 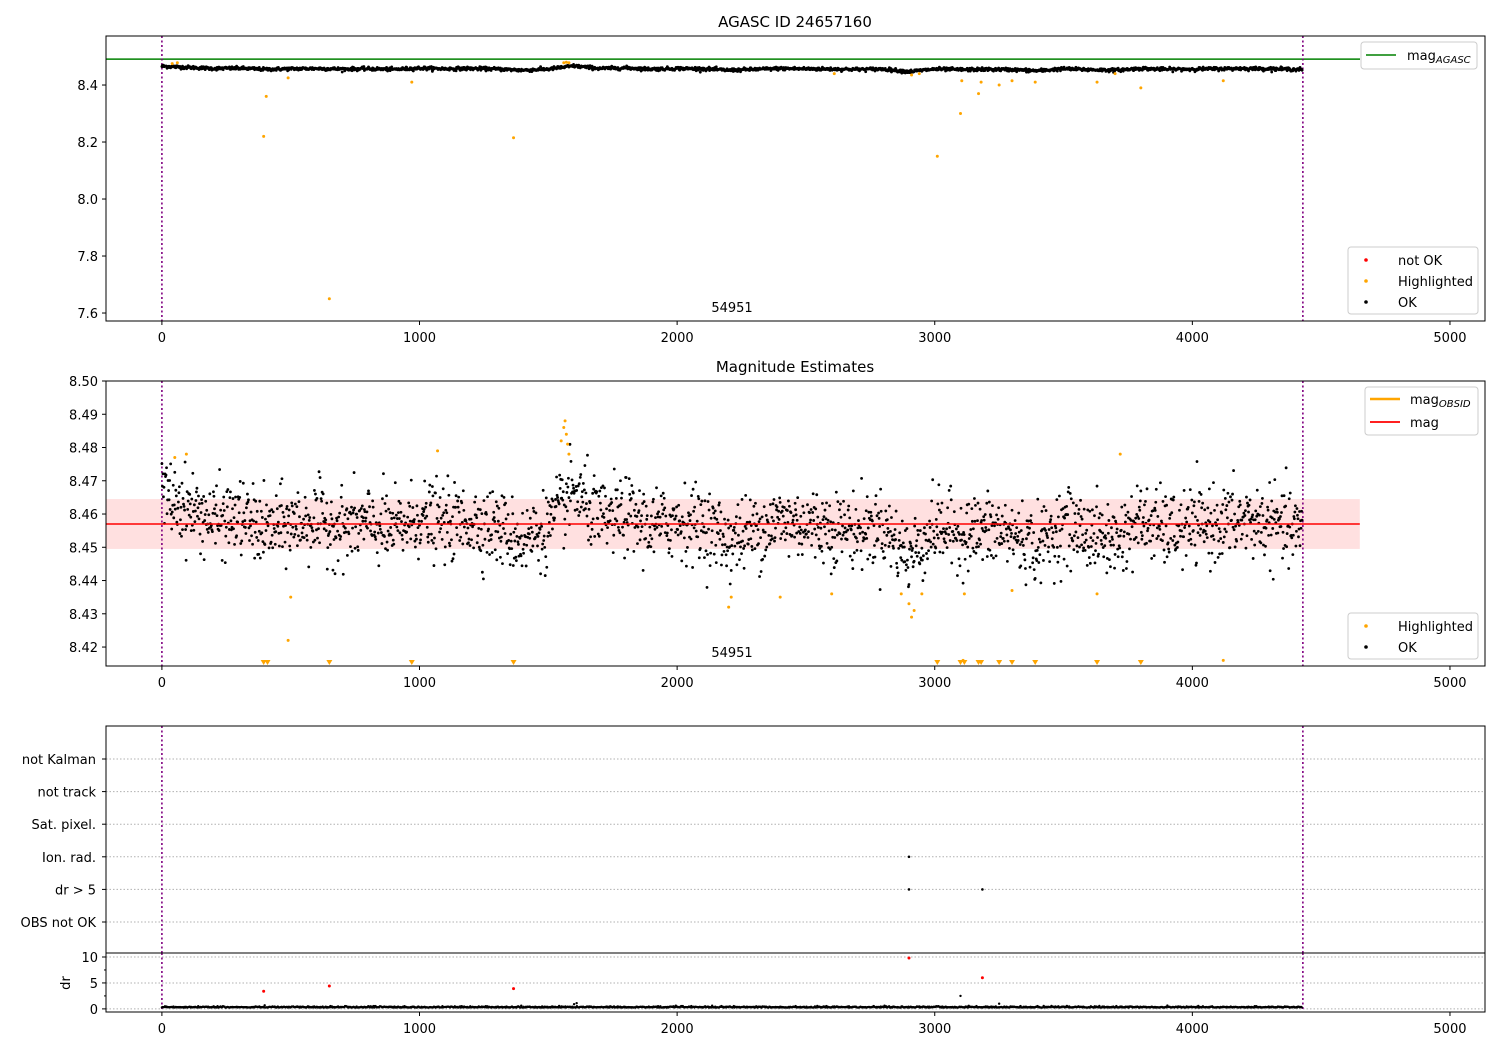 What do you see at coordinates (83, 482) in the screenshot?
I see `y-tick-label: 8.47` at bounding box center [83, 482].